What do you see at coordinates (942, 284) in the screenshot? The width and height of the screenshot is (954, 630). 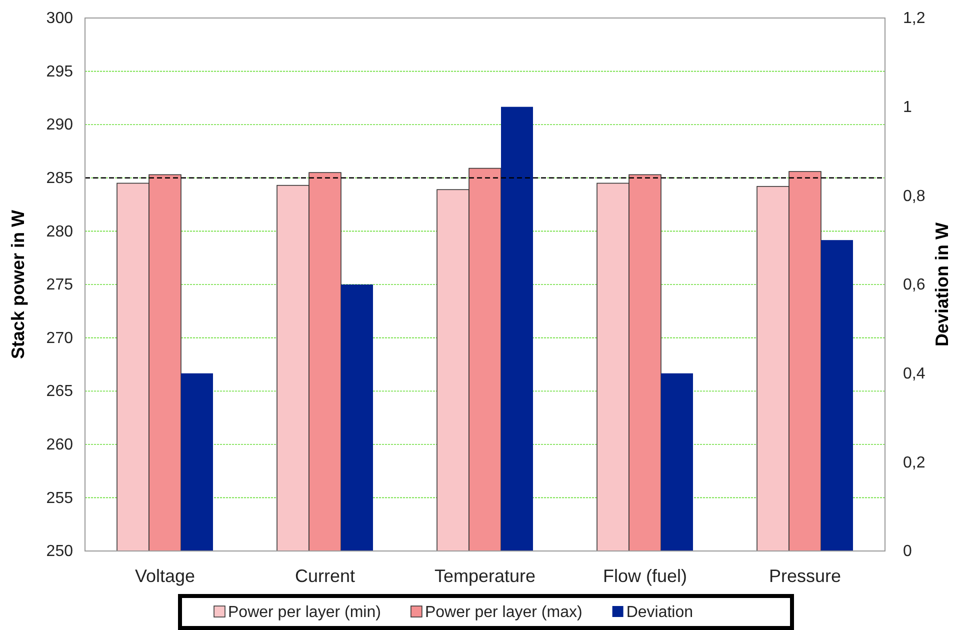 I see `y2-axis-title: Deviation in W` at bounding box center [942, 284].